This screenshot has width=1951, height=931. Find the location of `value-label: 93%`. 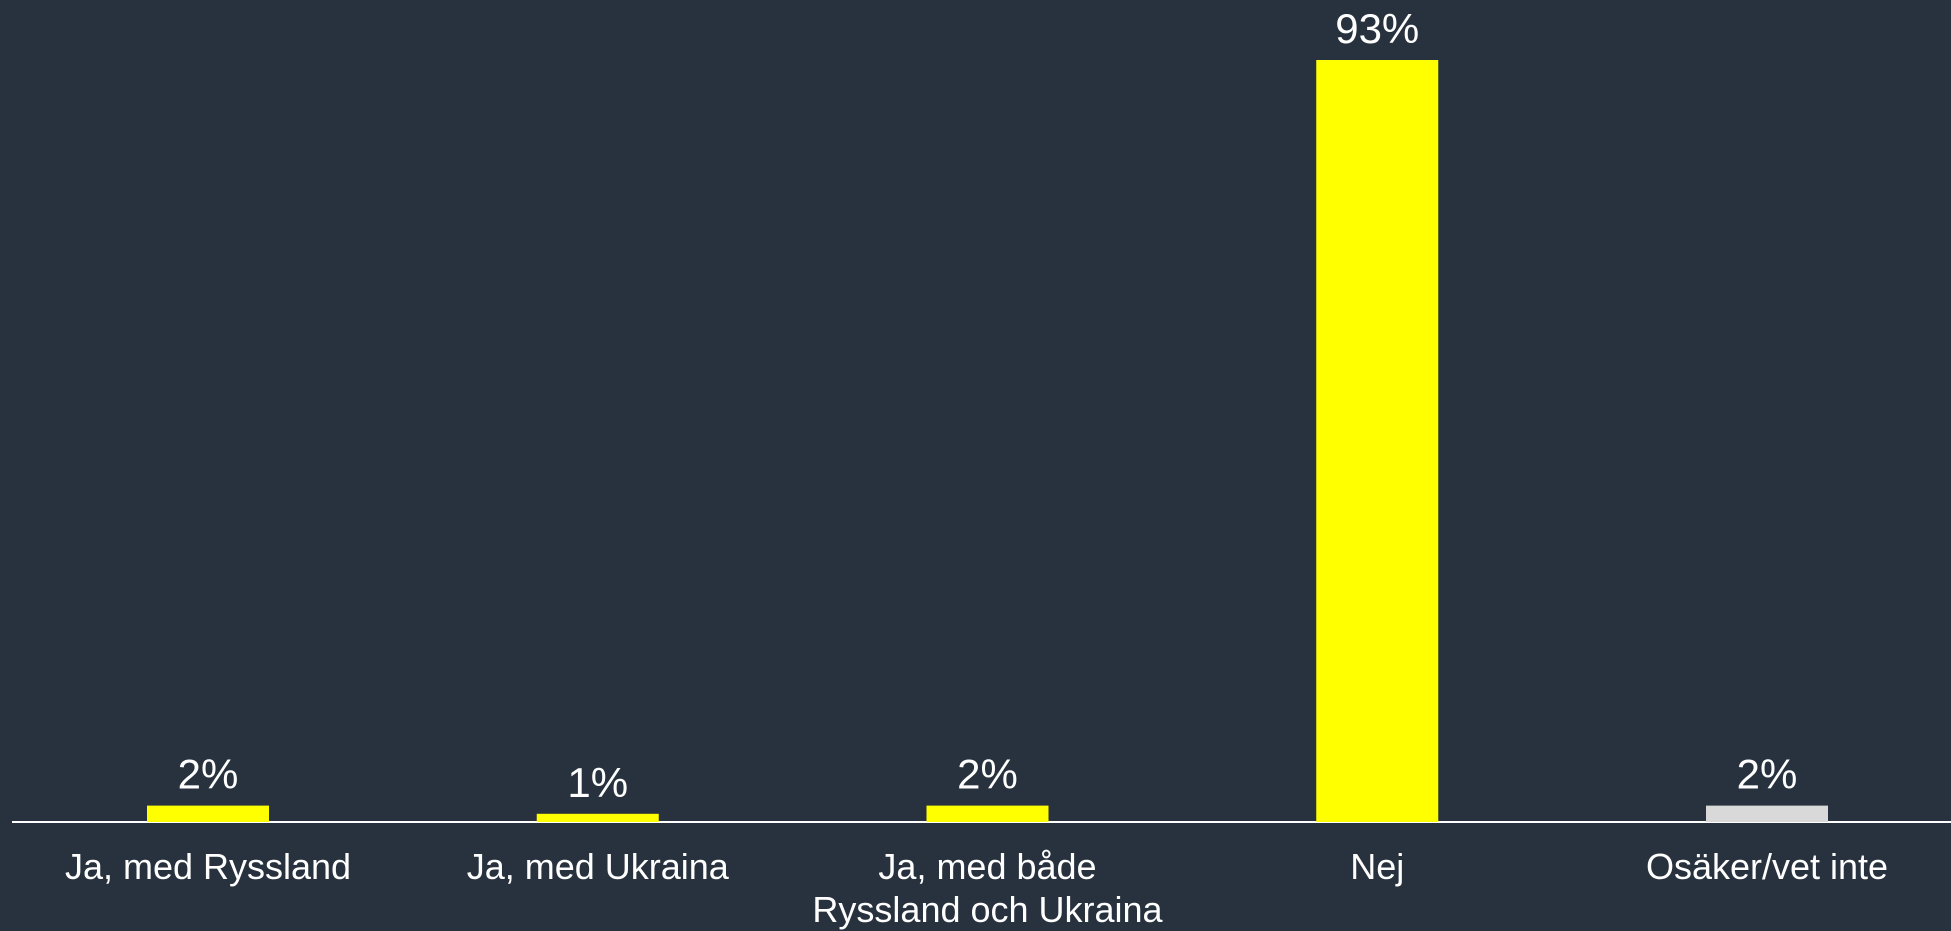

value-label: 93% is located at coordinates (1377, 28).